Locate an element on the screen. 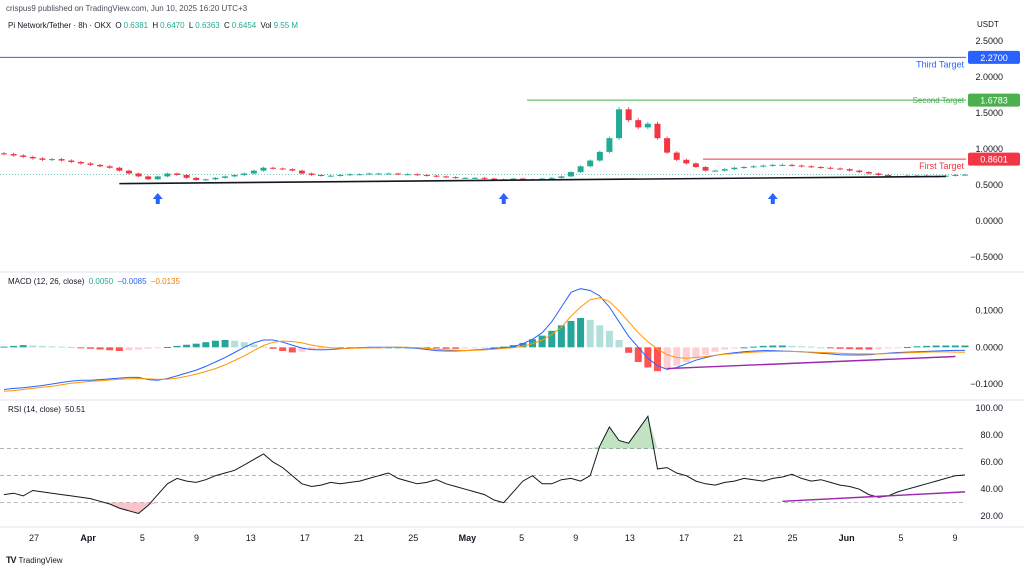 The height and width of the screenshot is (570, 1024). volume-value: 9.55 M is located at coordinates (286, 25).